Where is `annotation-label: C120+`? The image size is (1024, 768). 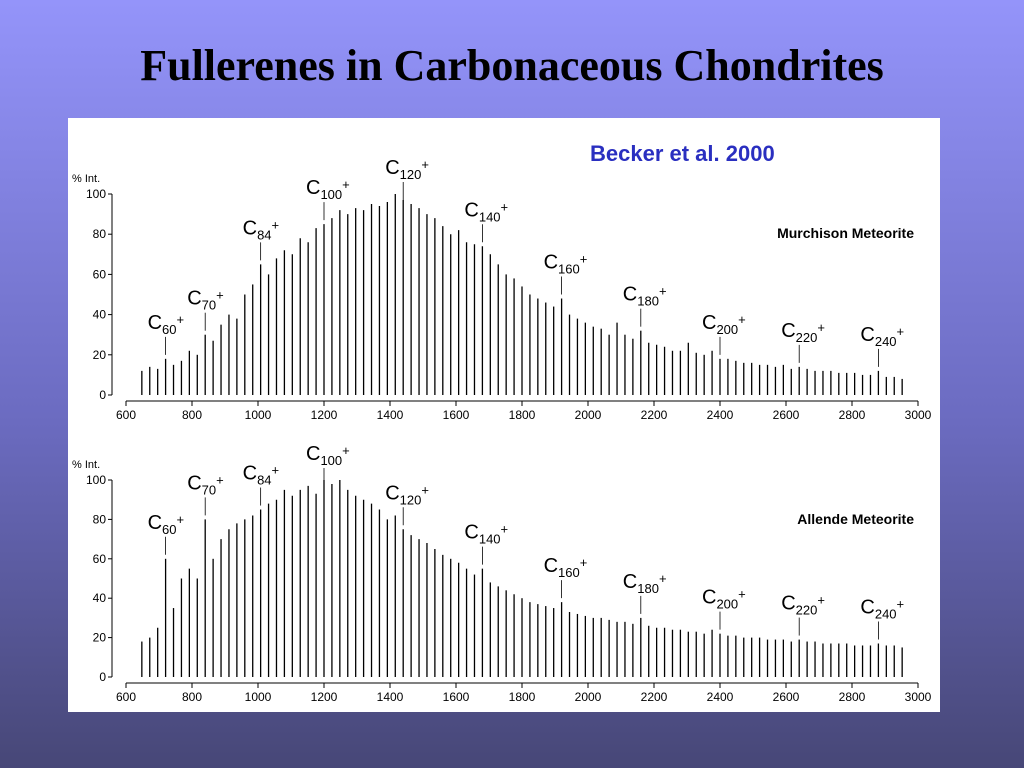 annotation-label: C120+ is located at coordinates (407, 169).